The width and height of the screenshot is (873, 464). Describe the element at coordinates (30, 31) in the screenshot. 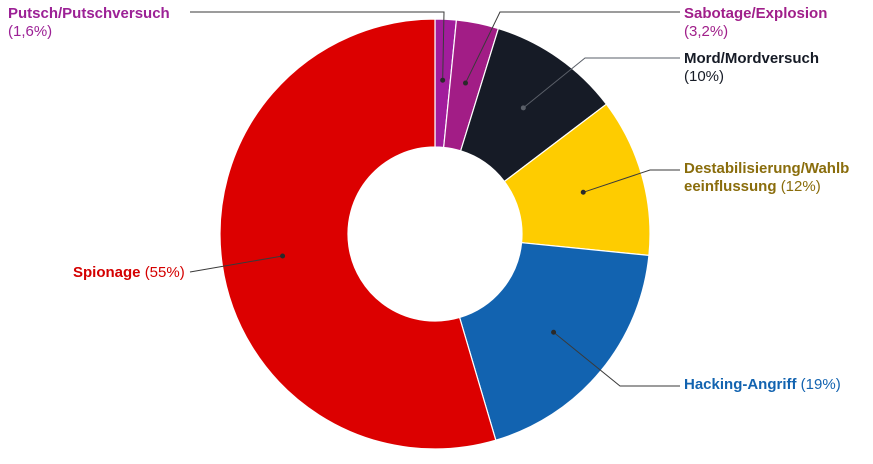

I see `label-putsch-pct: (1,6%)` at that location.